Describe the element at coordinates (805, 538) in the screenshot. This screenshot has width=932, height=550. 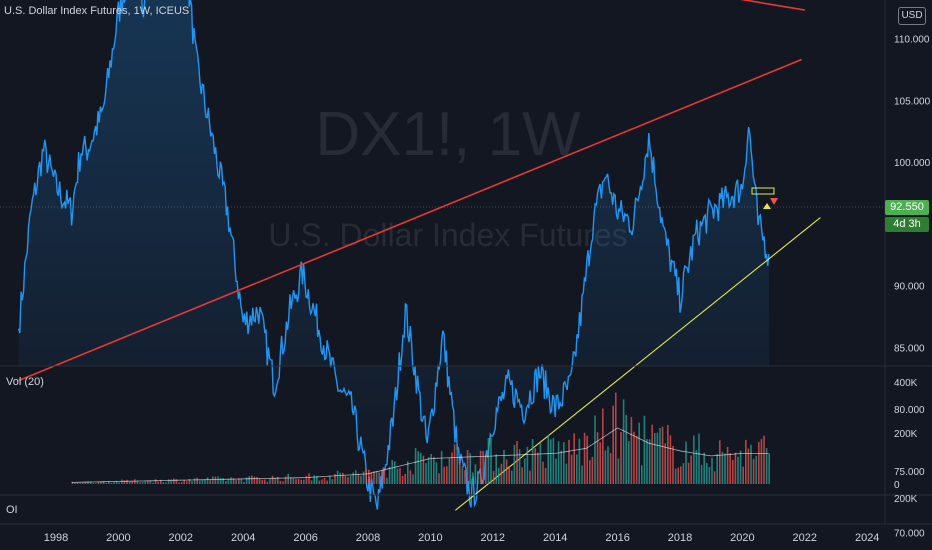
I see `time-tick-label: 2022` at that location.